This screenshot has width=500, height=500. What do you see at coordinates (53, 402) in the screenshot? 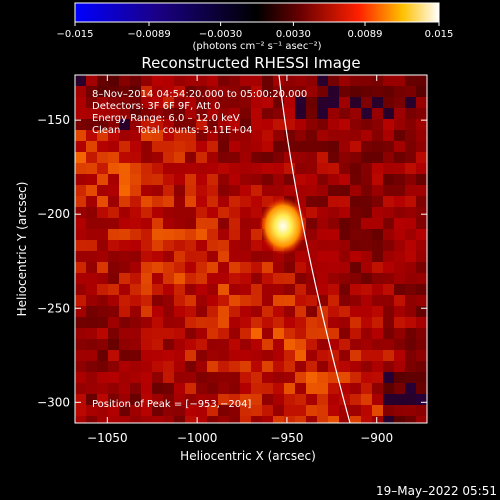
I see `y-tick-label: −300` at bounding box center [53, 402].